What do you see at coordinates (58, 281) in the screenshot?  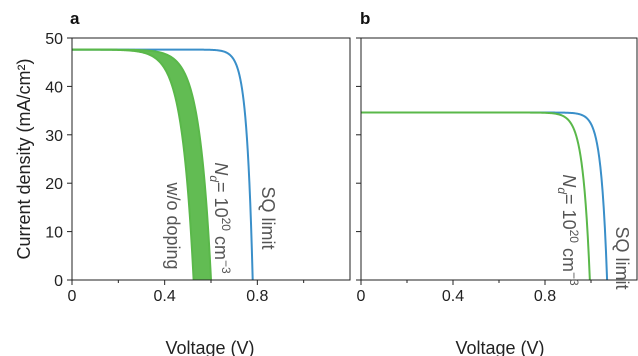 I see `y-tick-label: 0` at bounding box center [58, 281].